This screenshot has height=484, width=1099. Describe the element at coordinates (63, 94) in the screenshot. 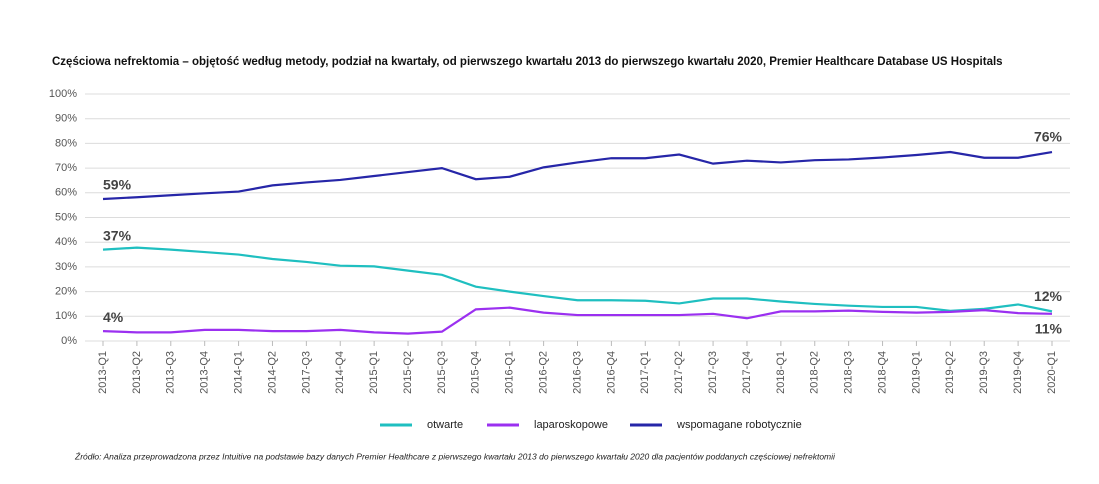

I see `y-tick-label: 100%` at that location.